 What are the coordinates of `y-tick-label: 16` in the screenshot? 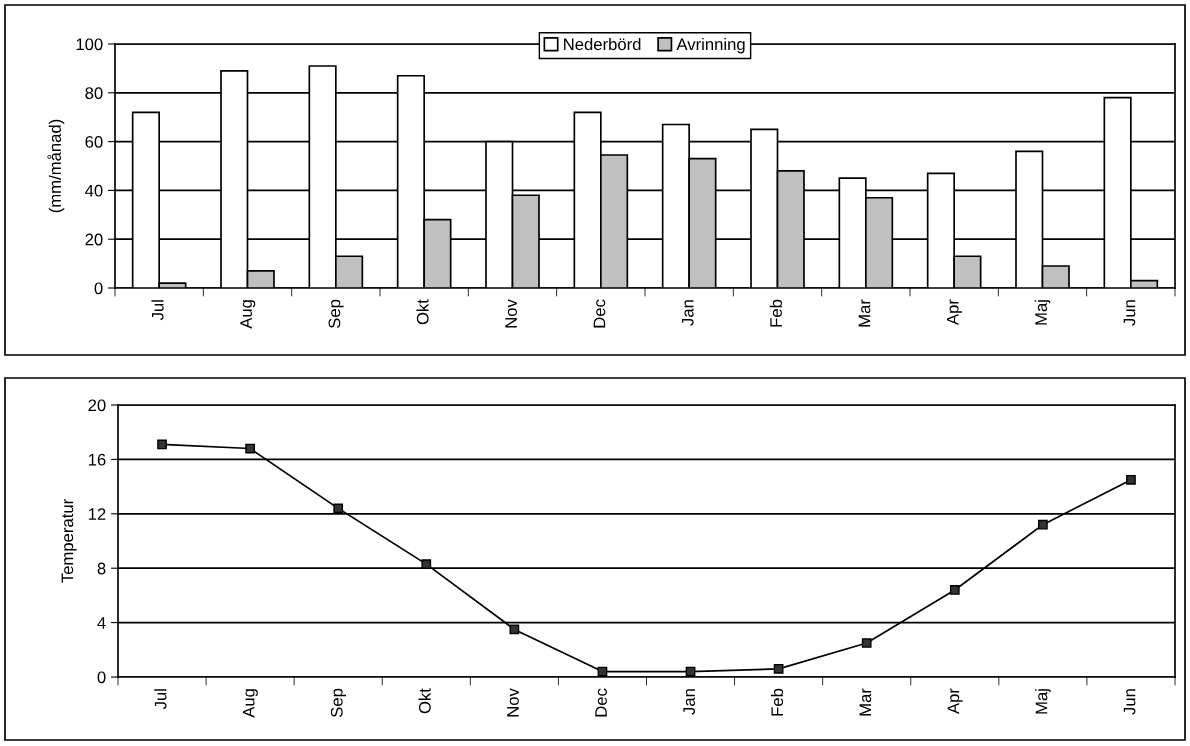 It's located at (97, 459).